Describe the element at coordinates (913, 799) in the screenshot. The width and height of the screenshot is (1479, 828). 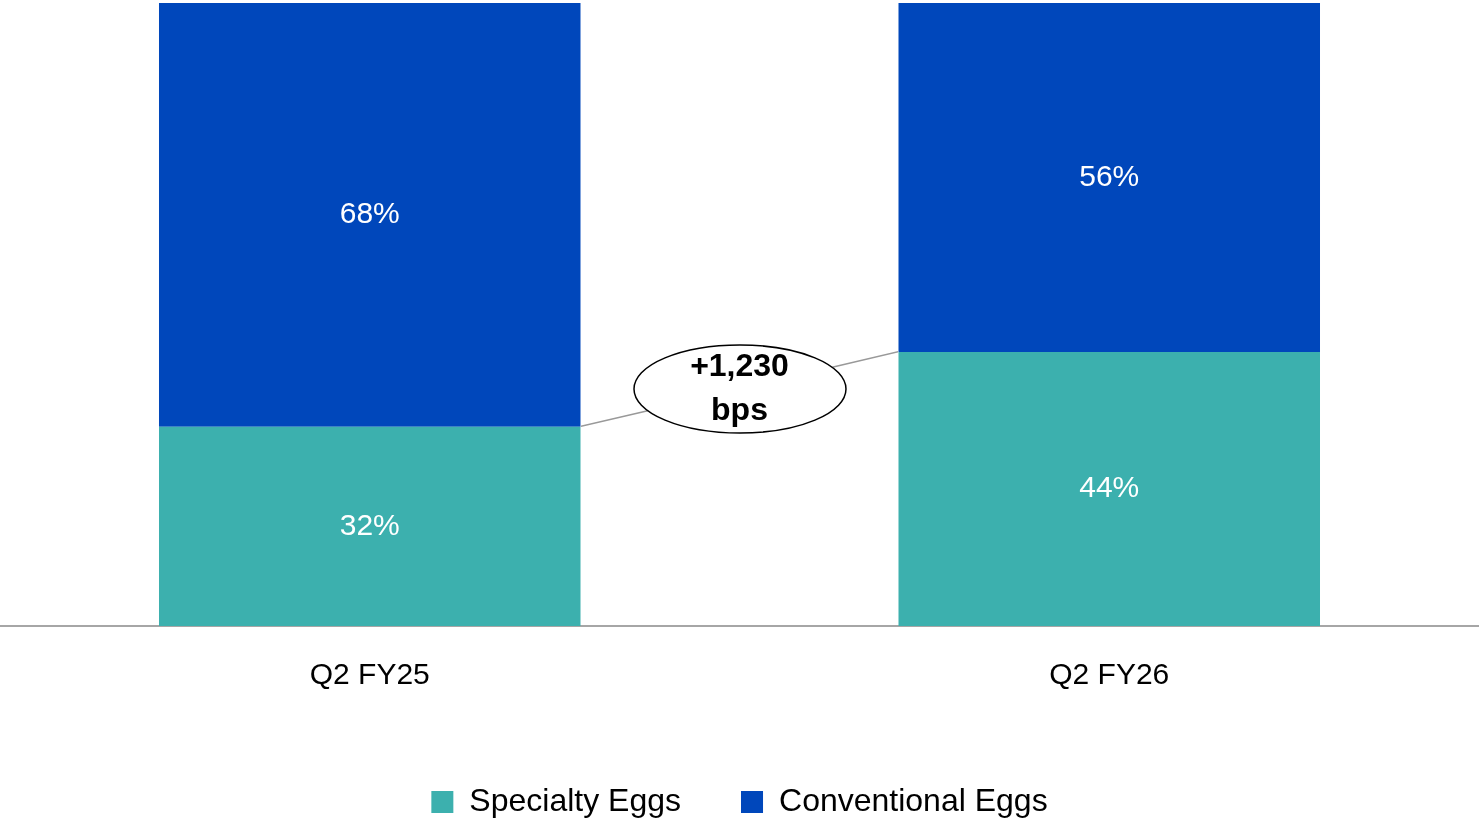
I see `legend-label: Conventional Eggs` at that location.